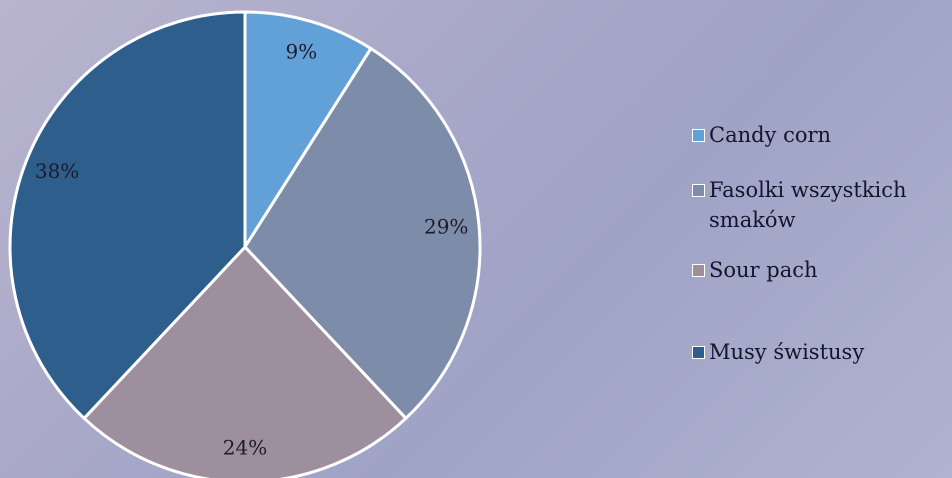 This screenshot has width=952, height=478. What do you see at coordinates (770, 135) in the screenshot?
I see `legend-label: Candy corn` at bounding box center [770, 135].